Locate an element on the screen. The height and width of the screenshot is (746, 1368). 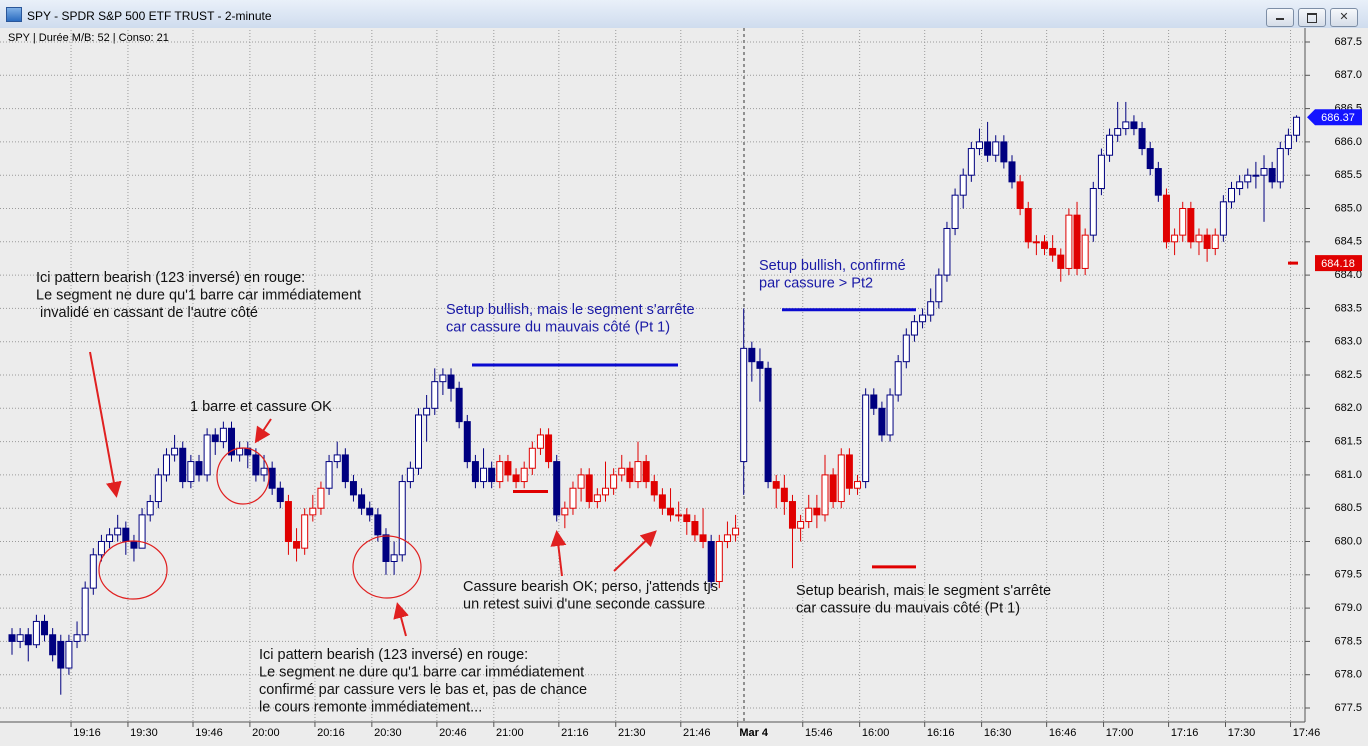
y-tick-label: 681.0 is located at coordinates (1348, 475).